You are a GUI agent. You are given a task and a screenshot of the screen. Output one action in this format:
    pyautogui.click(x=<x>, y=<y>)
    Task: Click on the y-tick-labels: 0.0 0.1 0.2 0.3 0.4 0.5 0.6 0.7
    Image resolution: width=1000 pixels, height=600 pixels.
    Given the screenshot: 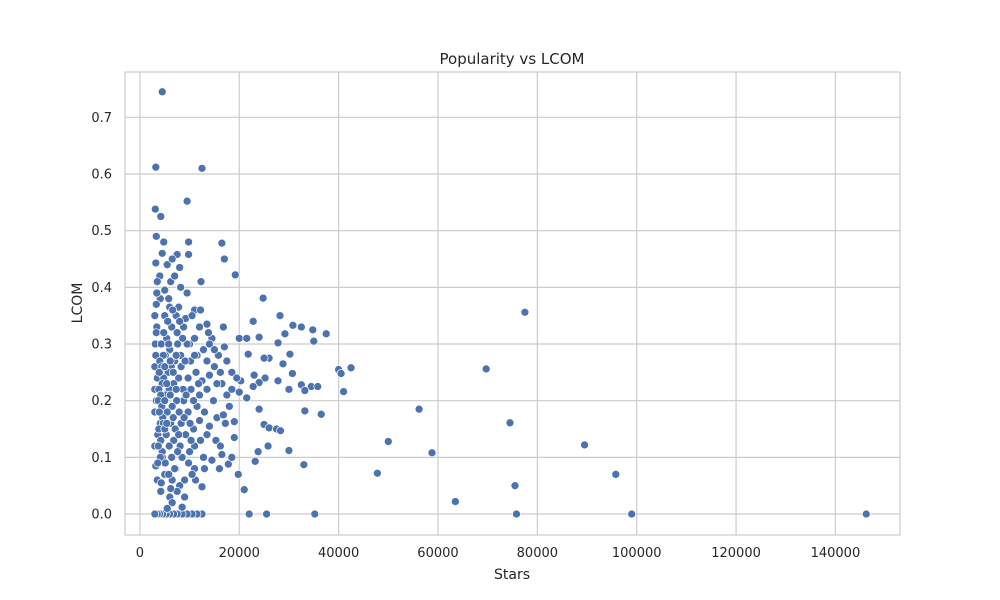 What is the action you would take?
    pyautogui.click(x=101, y=317)
    